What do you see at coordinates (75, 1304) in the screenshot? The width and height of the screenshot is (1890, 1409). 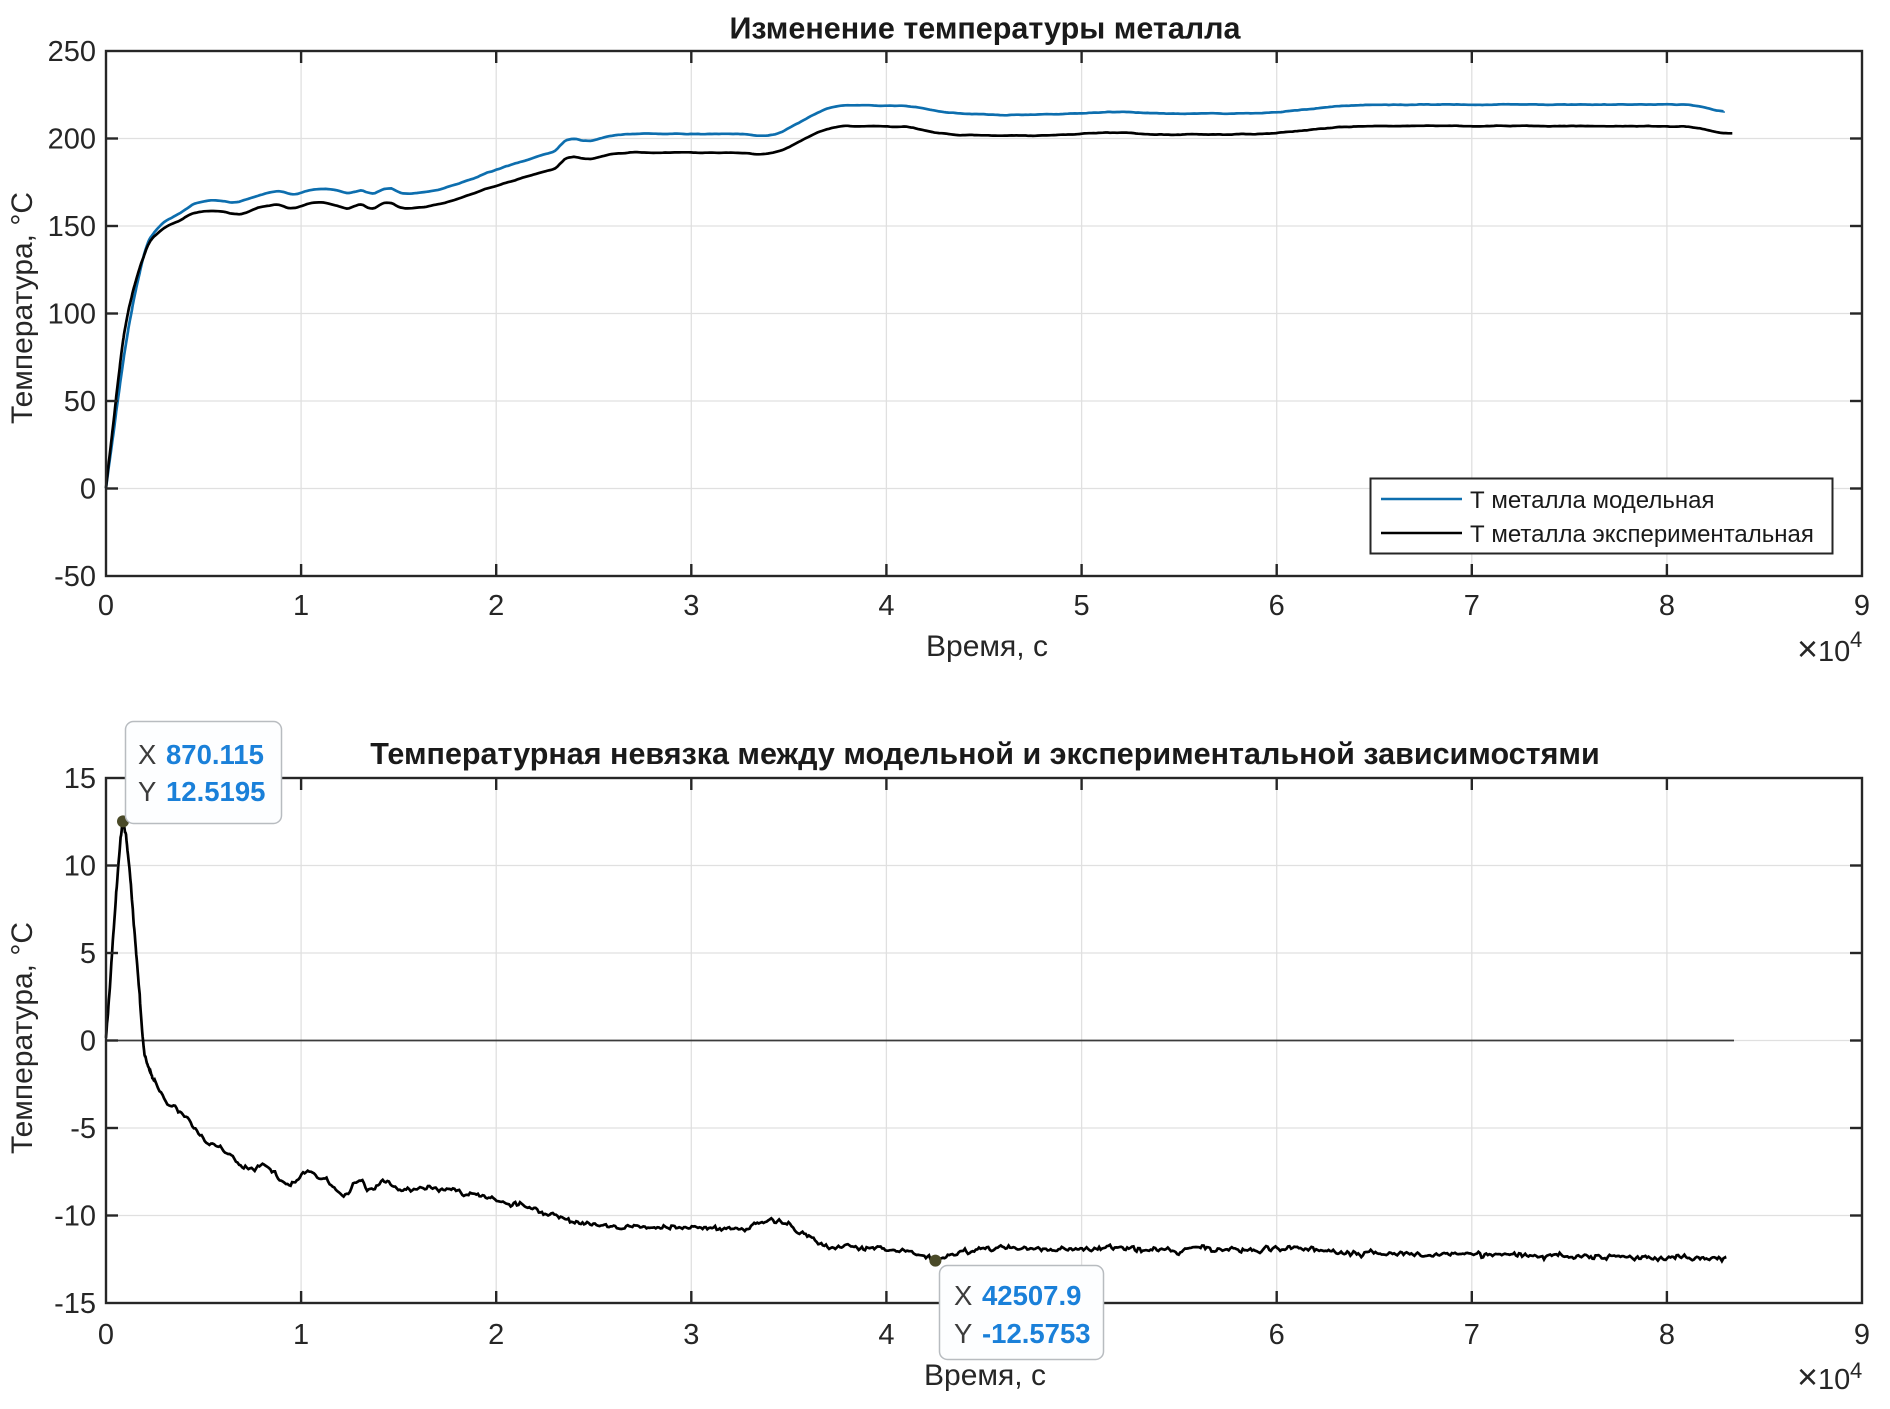 I see `svg-text: -15` at bounding box center [75, 1304].